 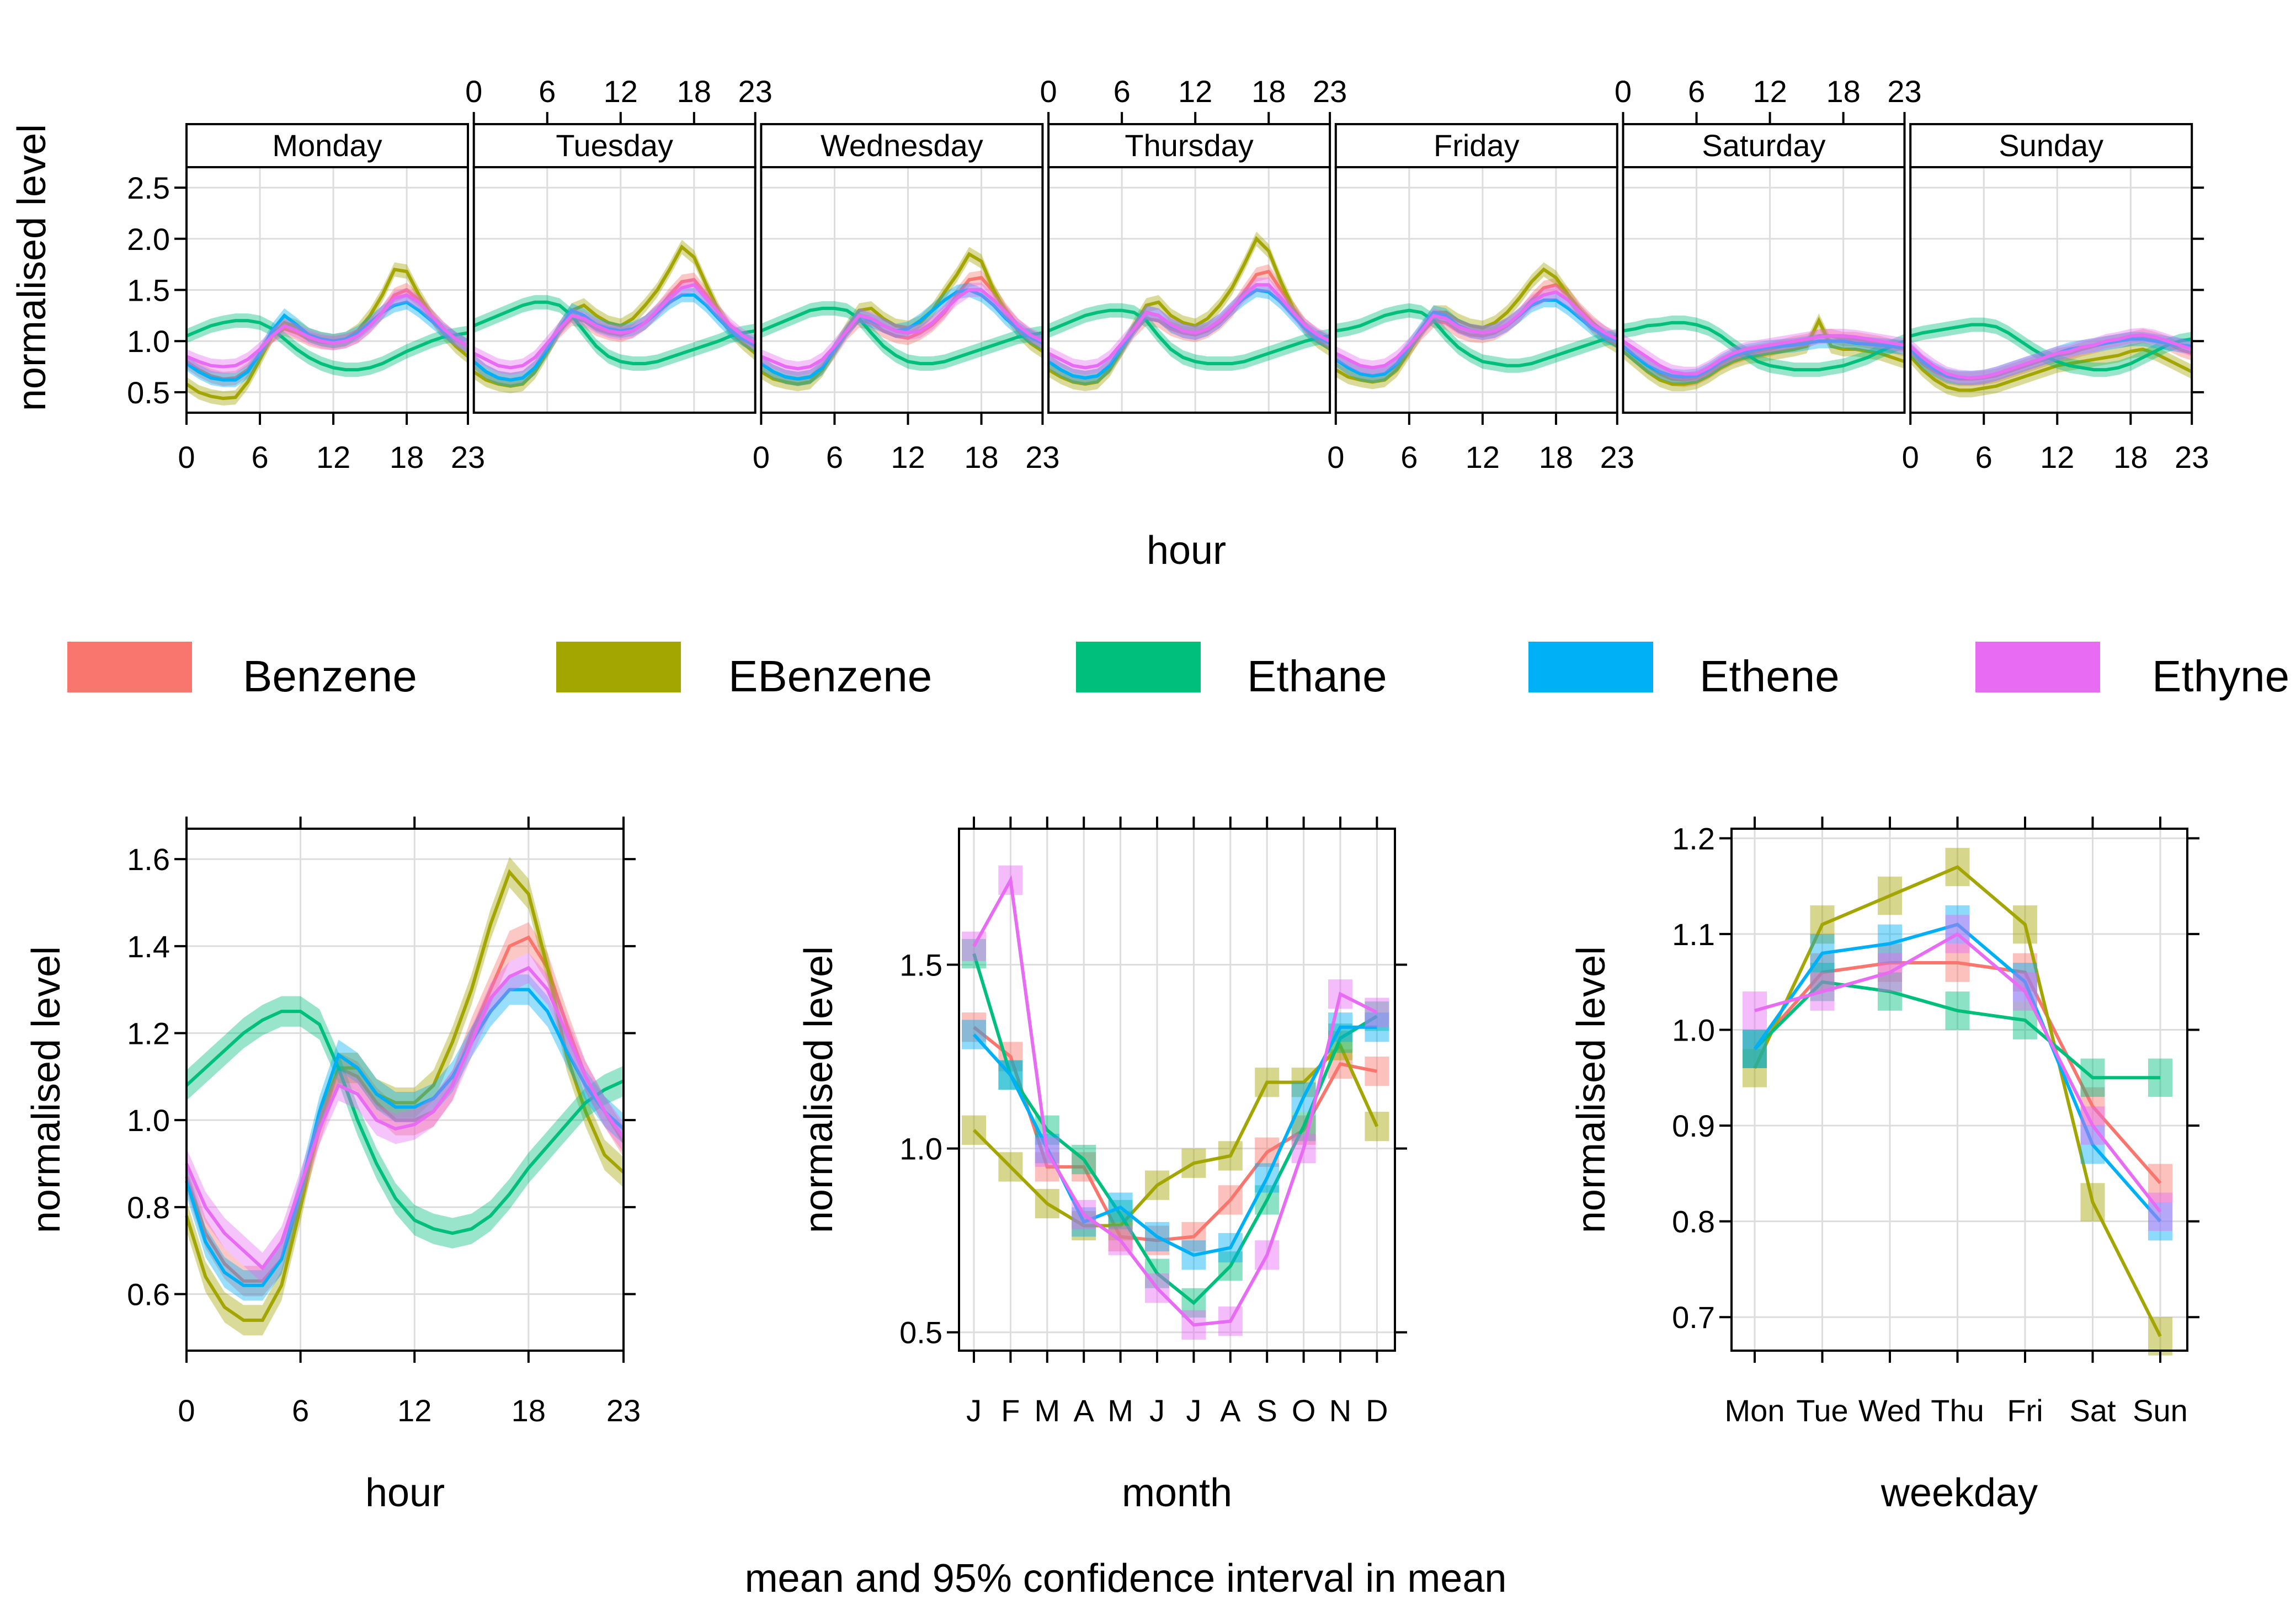 I want to click on strip-sunday, so click(x=2051, y=145).